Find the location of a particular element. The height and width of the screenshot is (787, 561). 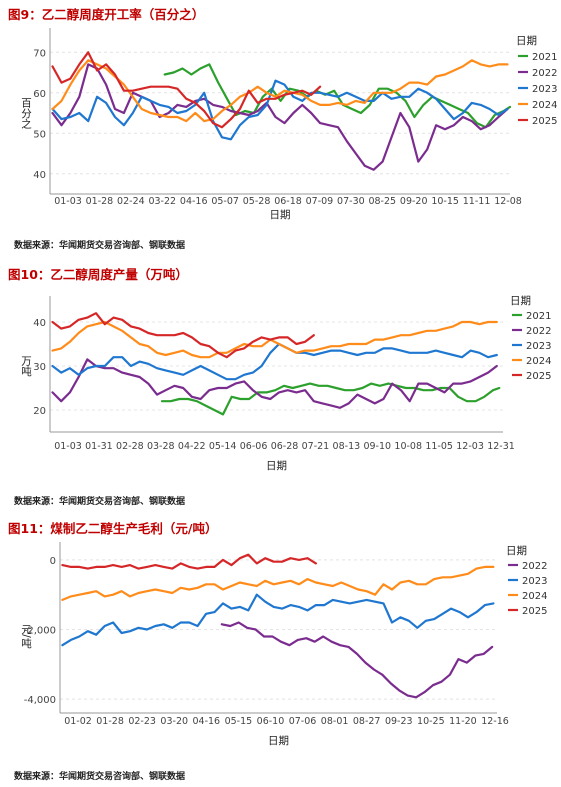

chart2-ytick-label: 40 is located at coordinates (39, 323).